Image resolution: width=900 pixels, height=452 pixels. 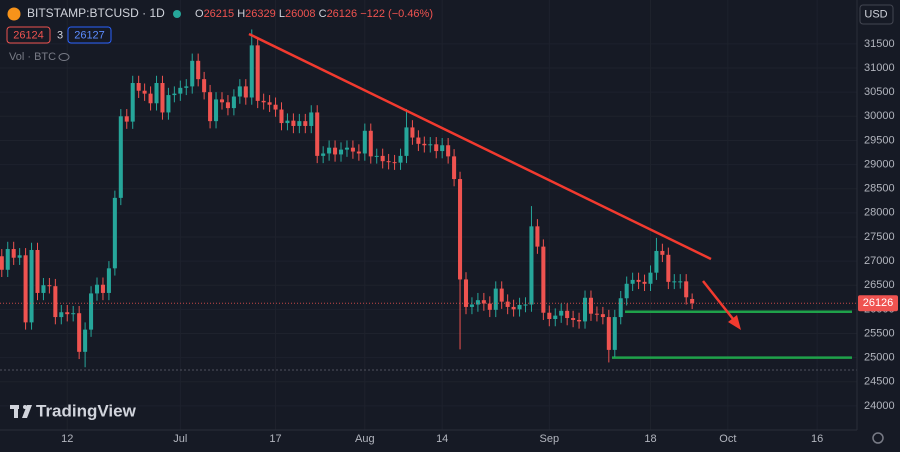 What do you see at coordinates (60, 35) in the screenshot?
I see `spread: 3` at bounding box center [60, 35].